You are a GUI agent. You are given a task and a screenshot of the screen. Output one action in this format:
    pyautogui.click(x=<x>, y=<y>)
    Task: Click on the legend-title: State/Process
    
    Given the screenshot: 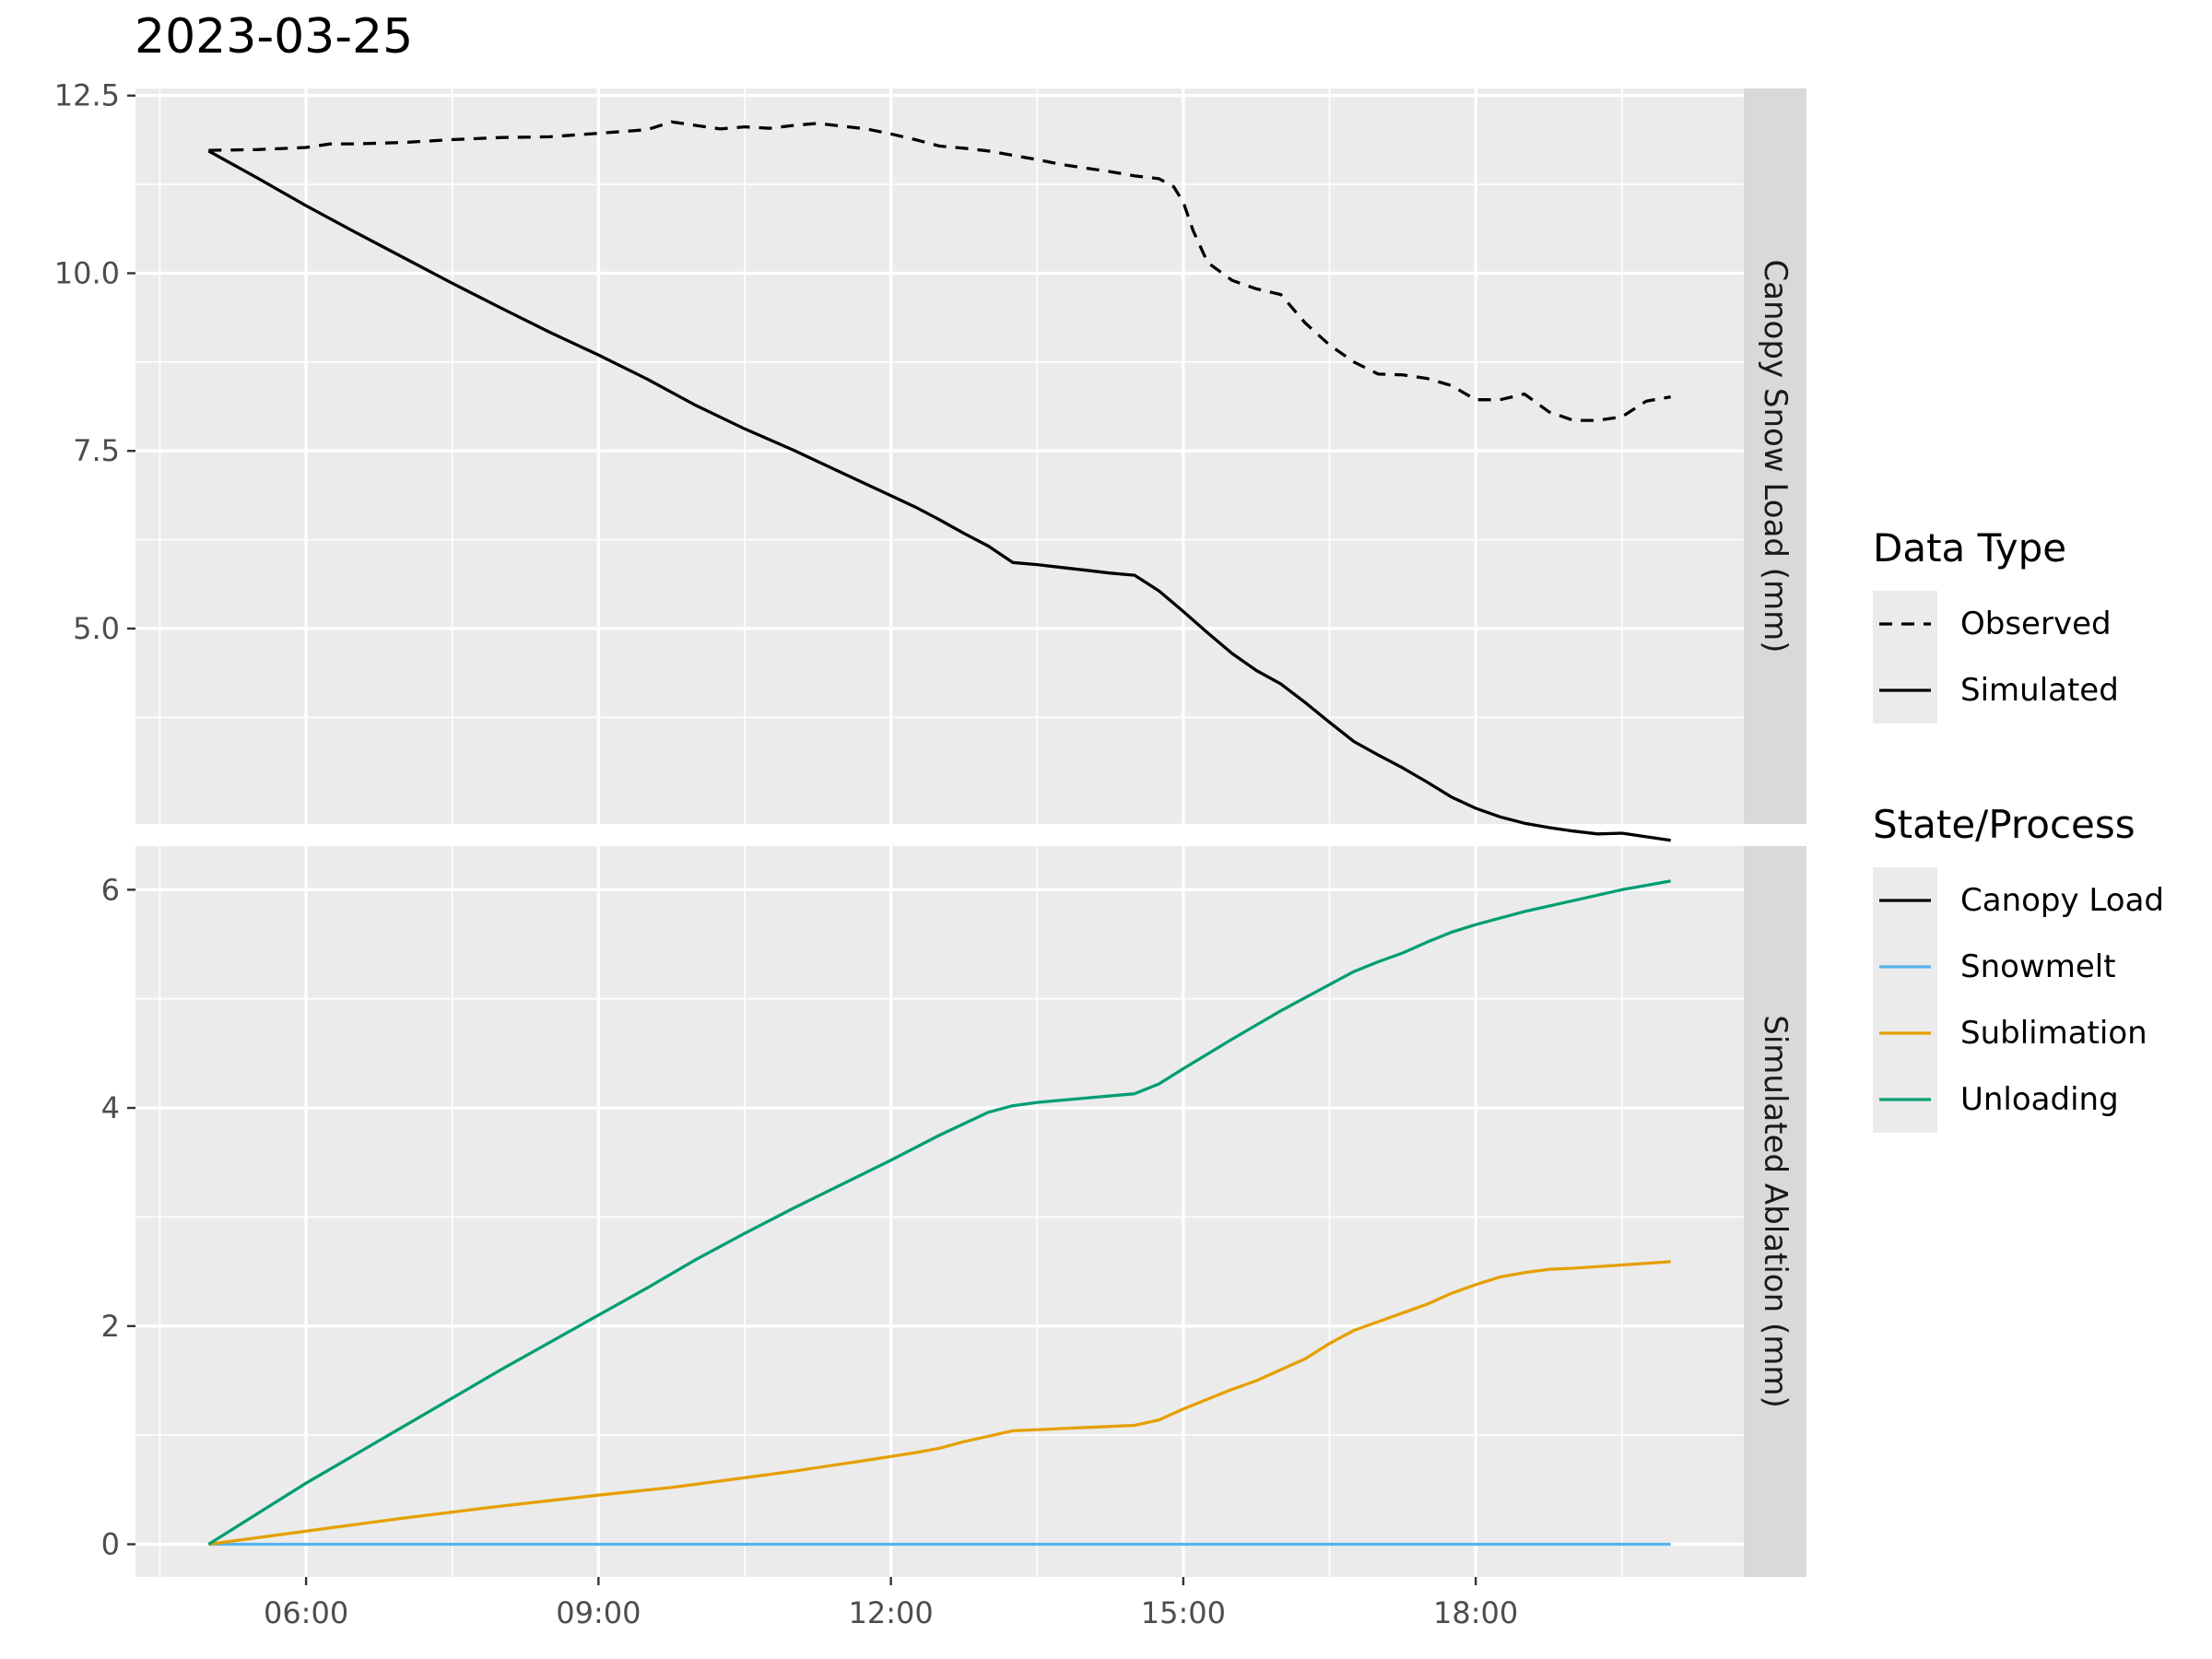 What is the action you would take?
    pyautogui.click(x=2004, y=824)
    